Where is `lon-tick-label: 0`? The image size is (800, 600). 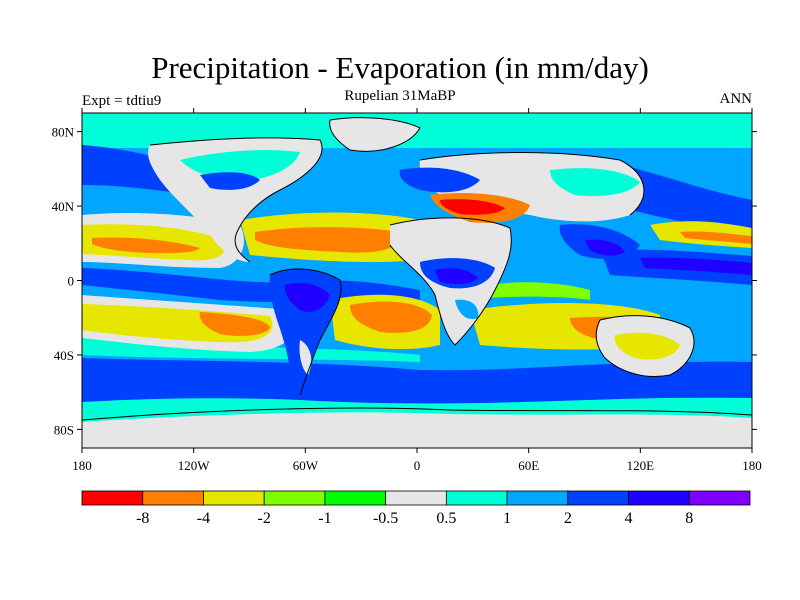 lon-tick-label: 0 is located at coordinates (417, 465).